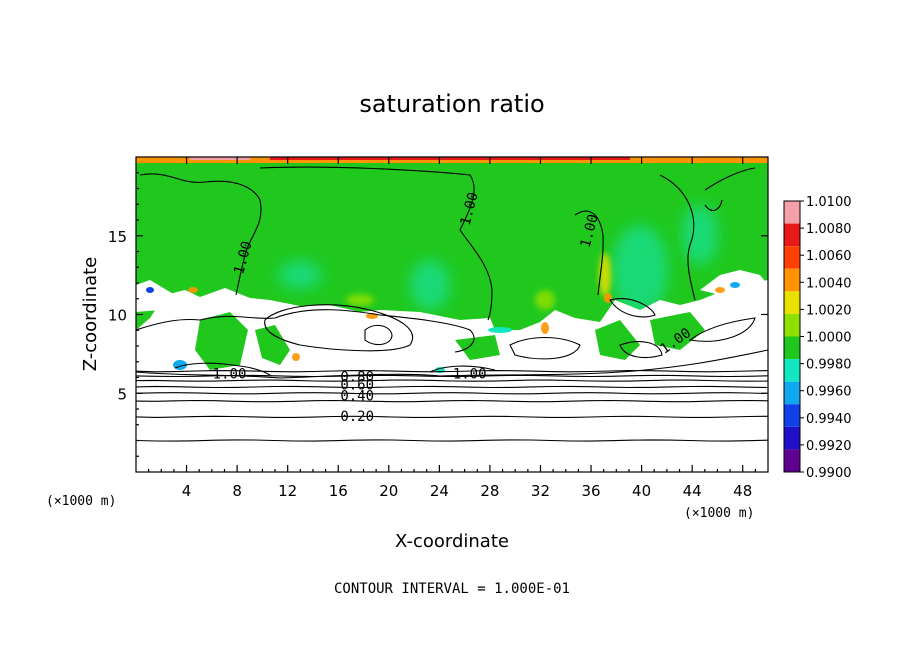  What do you see at coordinates (357, 396) in the screenshot?
I see `contour-label-8: 0.40` at bounding box center [357, 396].